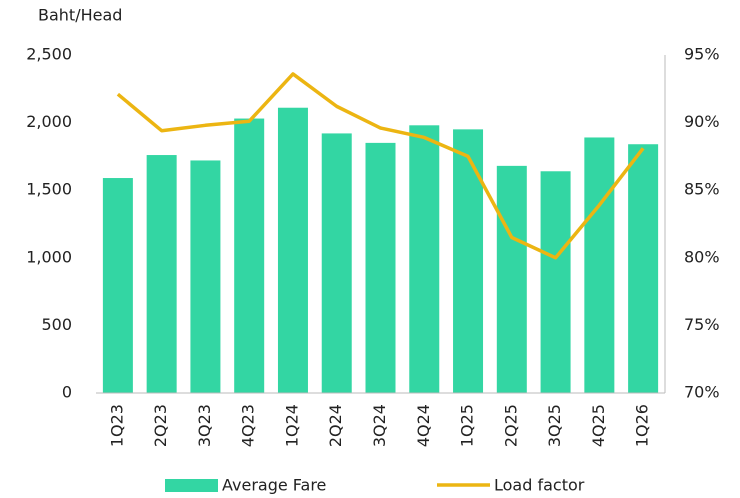 The width and height of the screenshot is (740, 498). Describe the element at coordinates (49, 54) in the screenshot. I see `y-tick-label: 2,500` at that location.